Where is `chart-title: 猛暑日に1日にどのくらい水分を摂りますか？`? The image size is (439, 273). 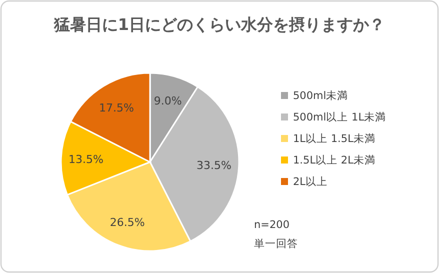 chart-title: 猛暑日に1日にどのくらい水分を摂りますか？ is located at coordinates (219, 24).